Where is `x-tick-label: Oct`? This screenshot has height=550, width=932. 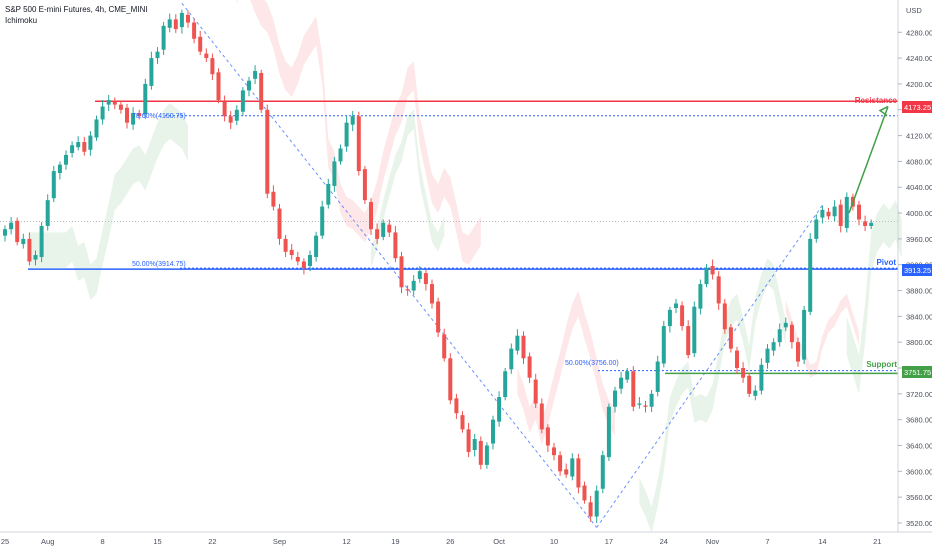
x-tick-label: Oct is located at coordinates (499, 541).